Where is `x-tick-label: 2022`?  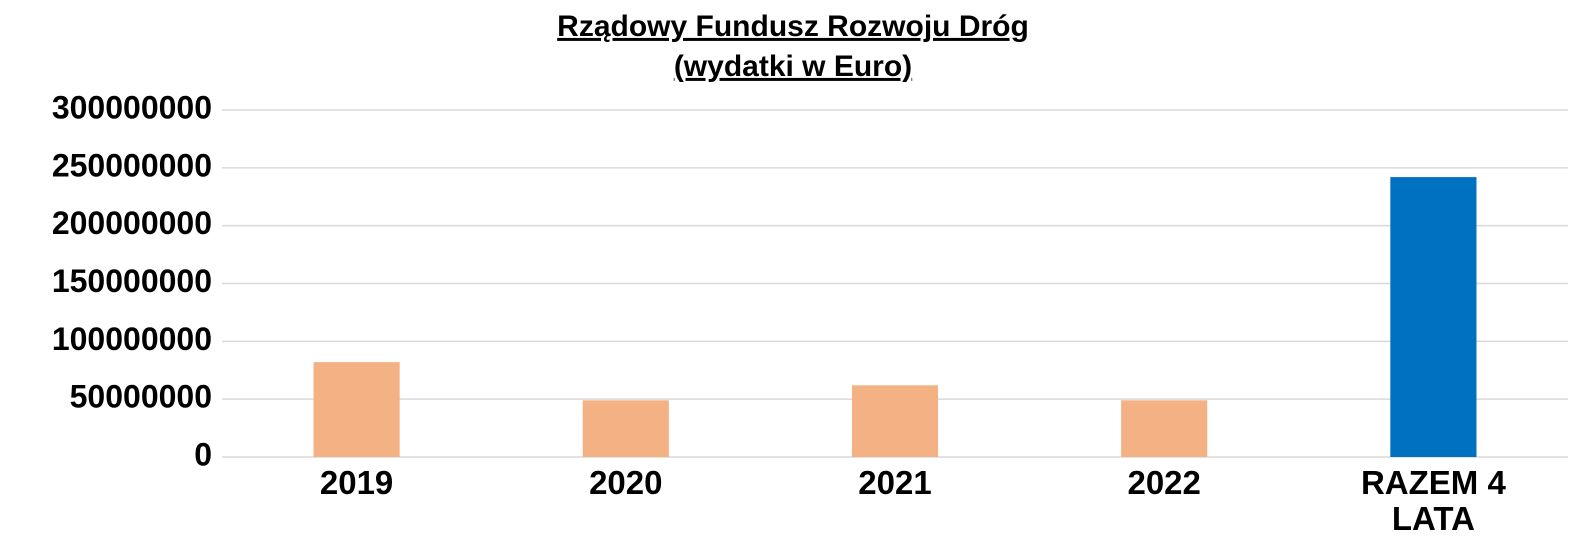 x-tick-label: 2022 is located at coordinates (1164, 482).